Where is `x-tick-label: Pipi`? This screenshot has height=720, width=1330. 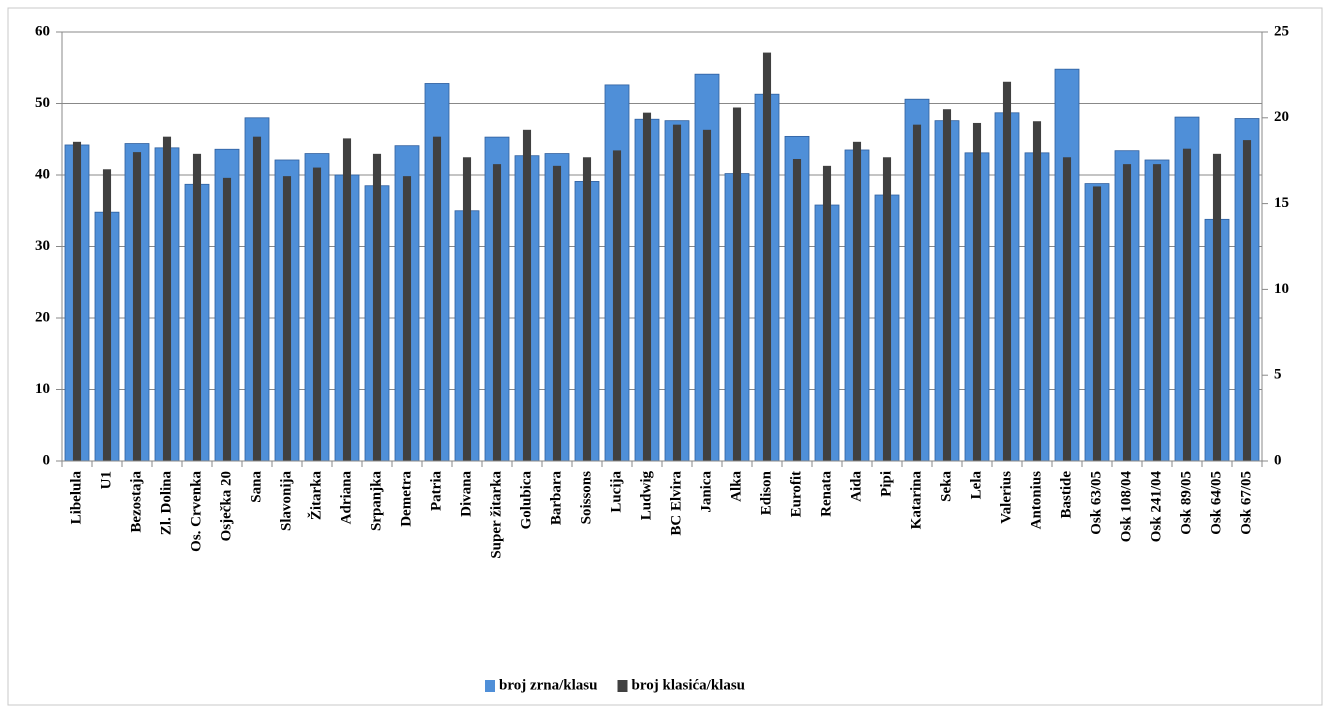 x-tick-label: Pipi is located at coordinates (886, 484).